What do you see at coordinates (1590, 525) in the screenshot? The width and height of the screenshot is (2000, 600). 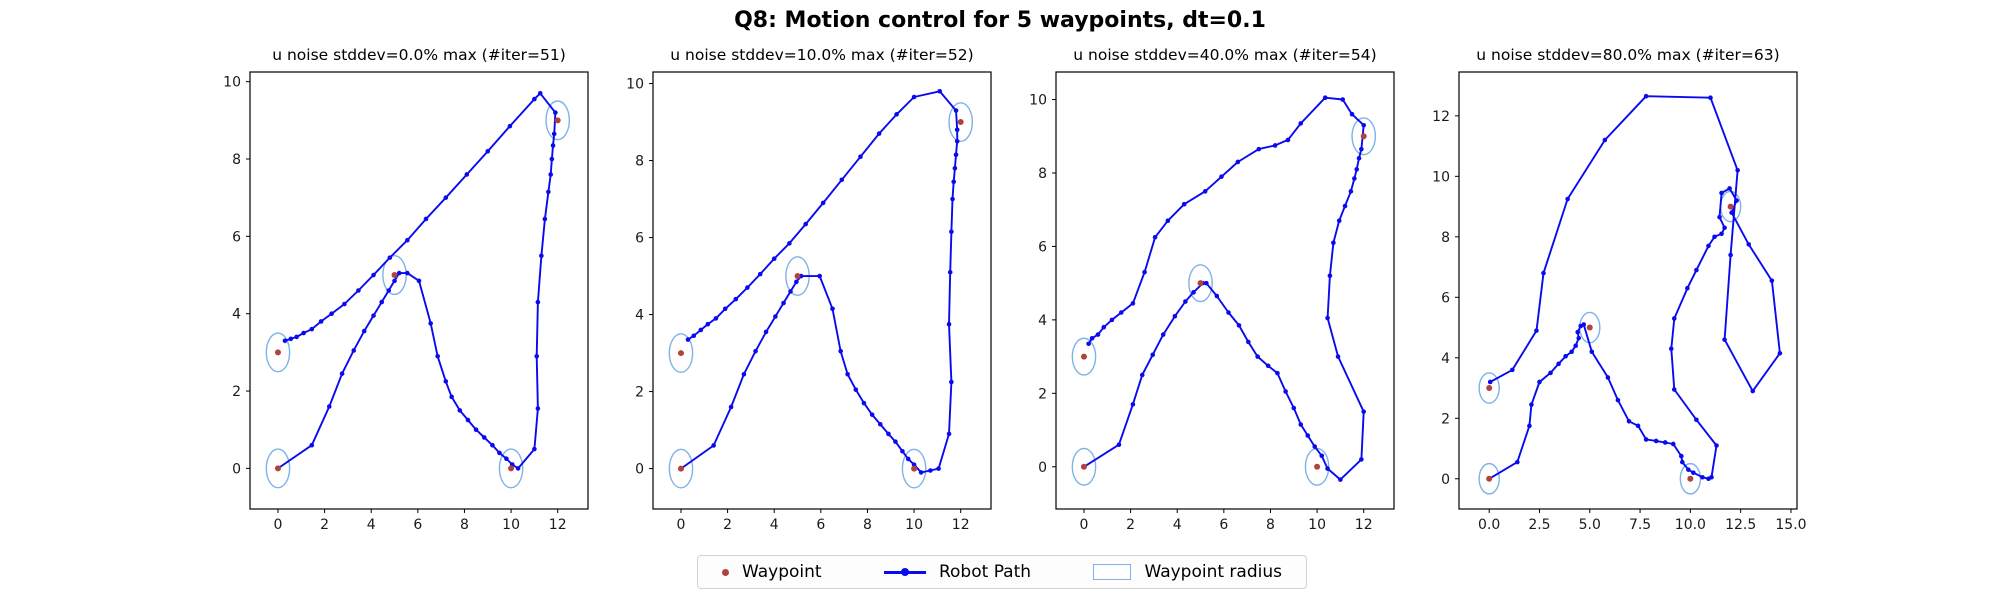 I see `x-tick-label: 5.0` at bounding box center [1590, 525].